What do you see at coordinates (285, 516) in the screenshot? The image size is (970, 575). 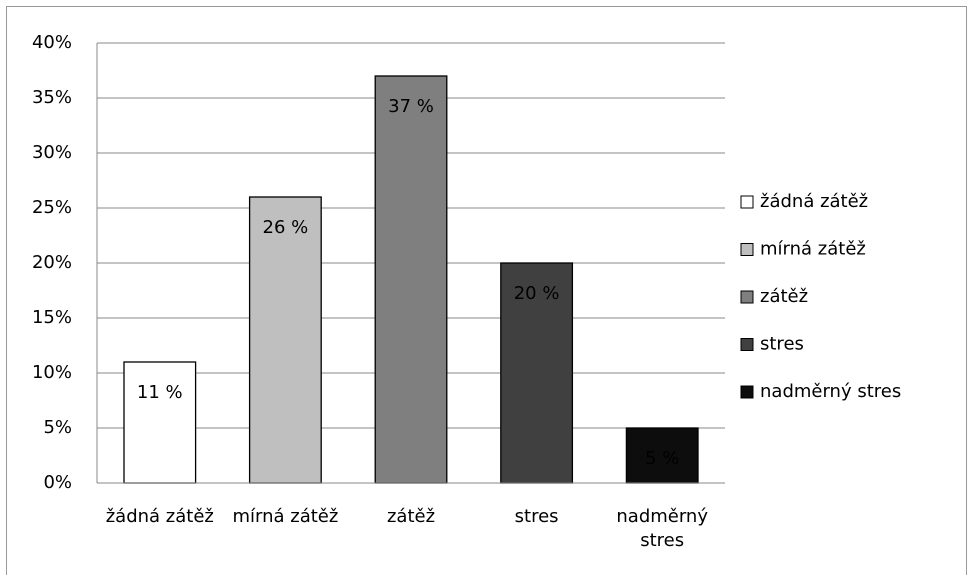 I see `x-tick-label: mírná zátěž` at bounding box center [285, 516].